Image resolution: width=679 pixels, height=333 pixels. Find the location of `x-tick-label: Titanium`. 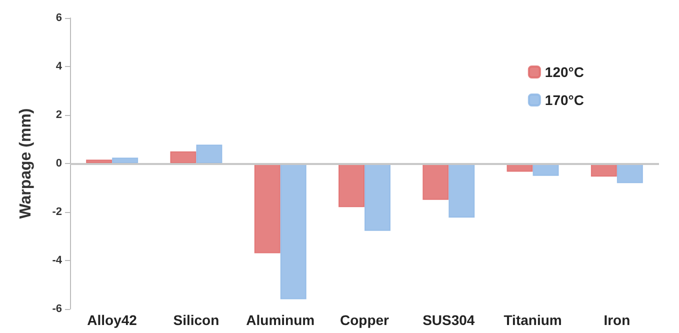

x-tick-label: Titanium is located at coordinates (533, 320).